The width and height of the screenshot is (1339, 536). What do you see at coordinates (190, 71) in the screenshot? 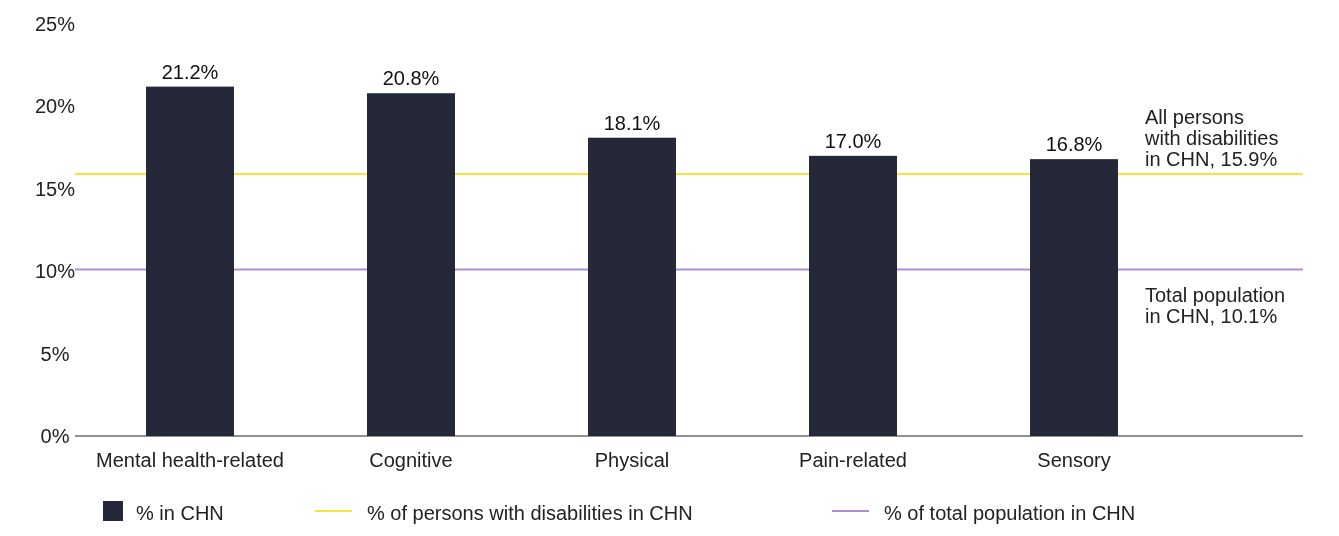
I see `data-label: 21.2%` at bounding box center [190, 71].